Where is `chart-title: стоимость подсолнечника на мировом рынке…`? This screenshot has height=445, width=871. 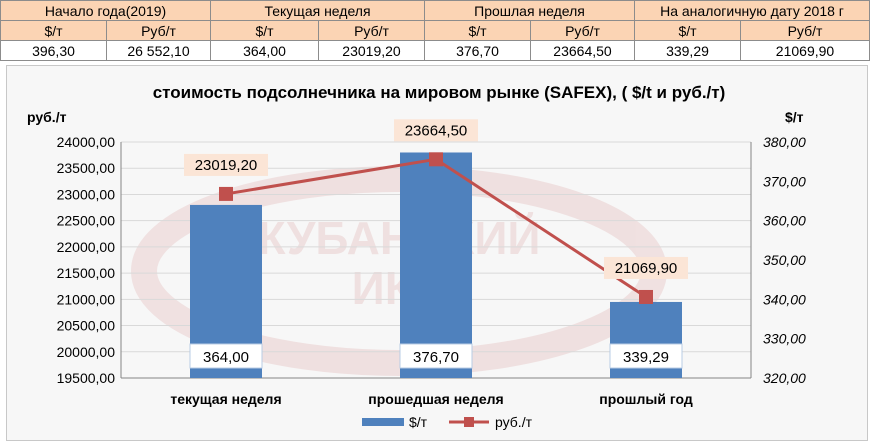 chart-title: стоимость подсолнечника на мировом рынке… is located at coordinates (439, 92).